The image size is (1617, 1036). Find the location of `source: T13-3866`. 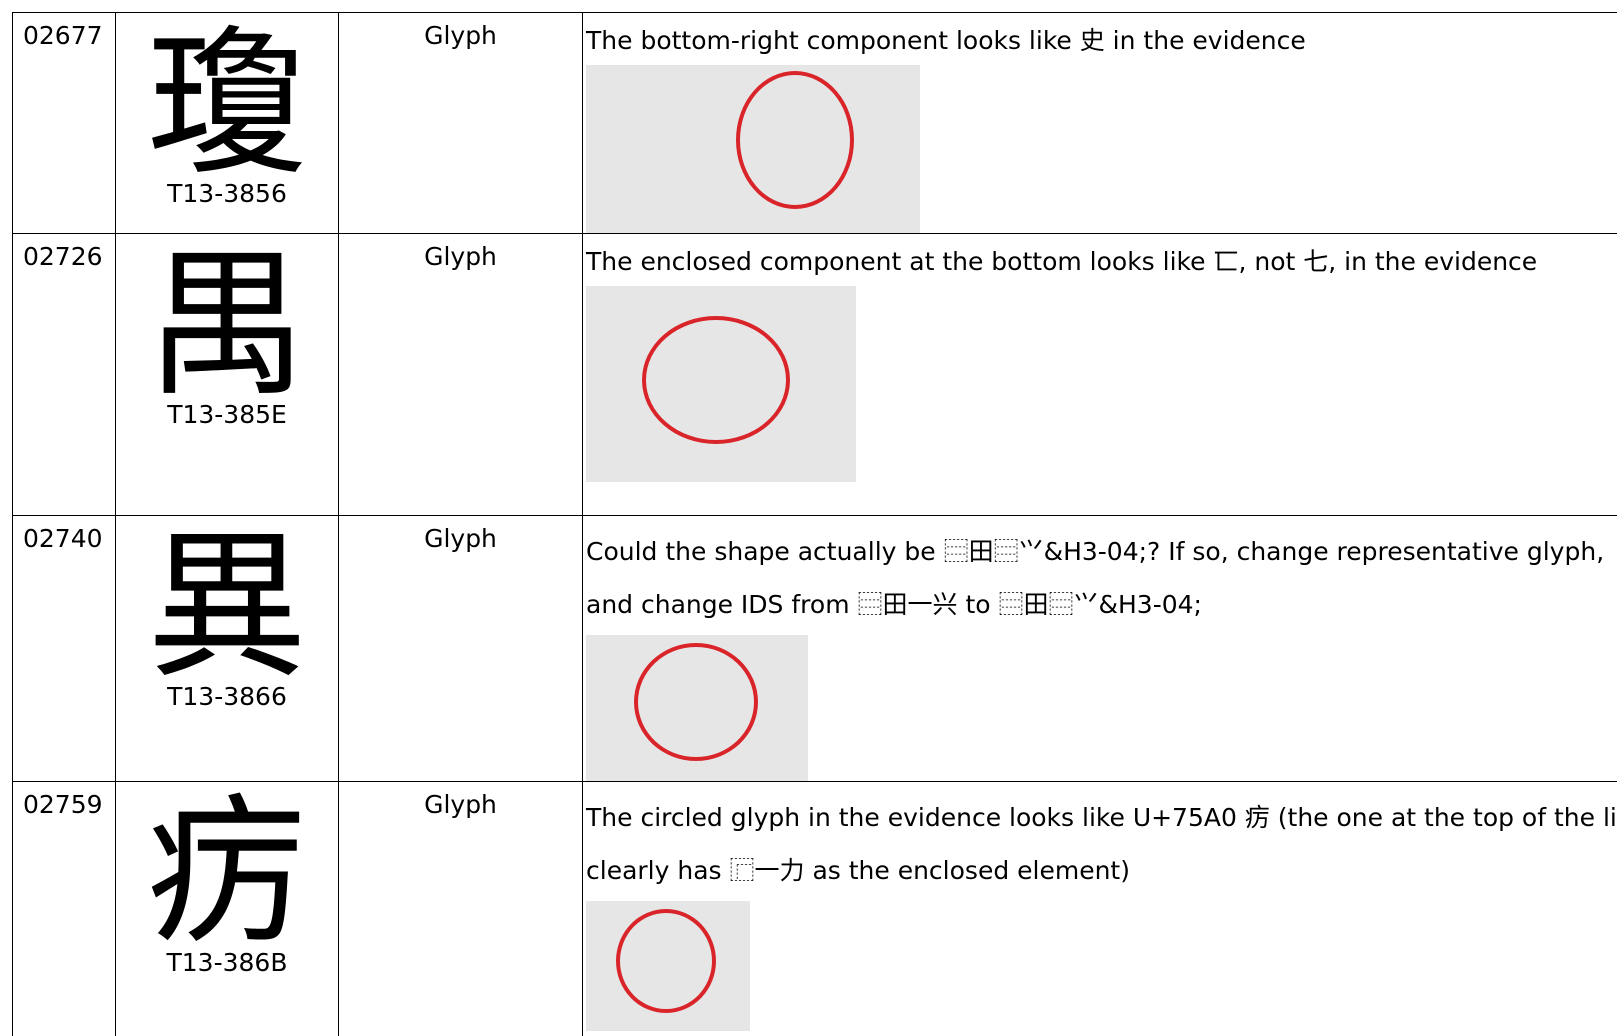

source: T13-3866 is located at coordinates (227, 696).